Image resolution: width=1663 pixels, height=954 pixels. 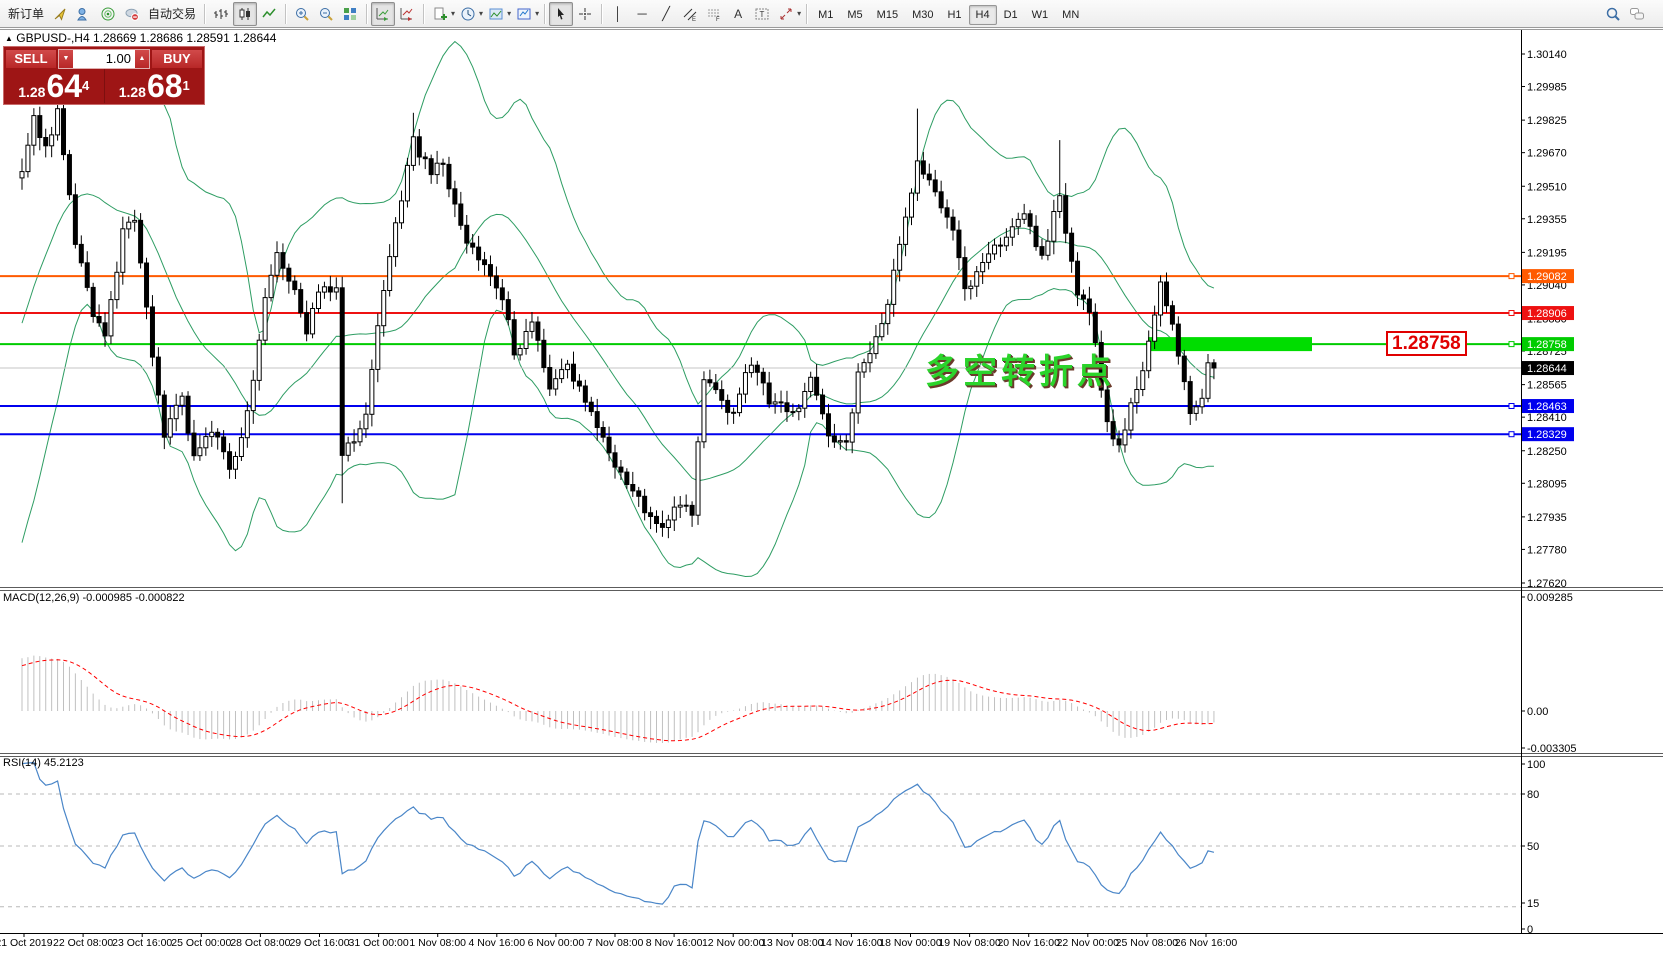 What do you see at coordinates (1533, 847) in the screenshot?
I see `rsi-tick-label: 50` at bounding box center [1533, 847].